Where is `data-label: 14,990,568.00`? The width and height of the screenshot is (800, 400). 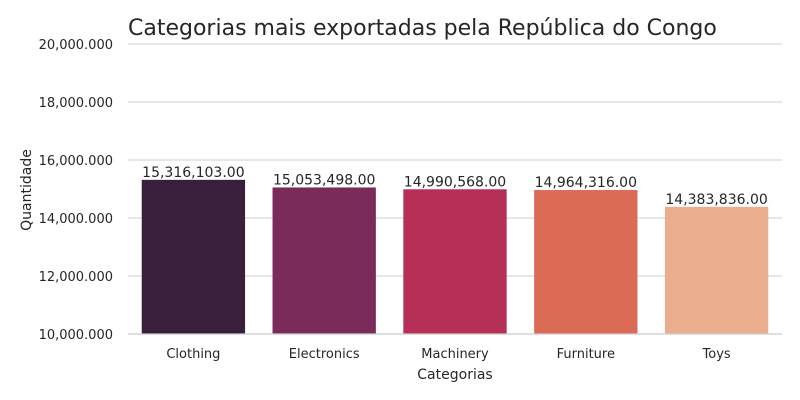 data-label: 14,990,568.00 is located at coordinates (455, 182).